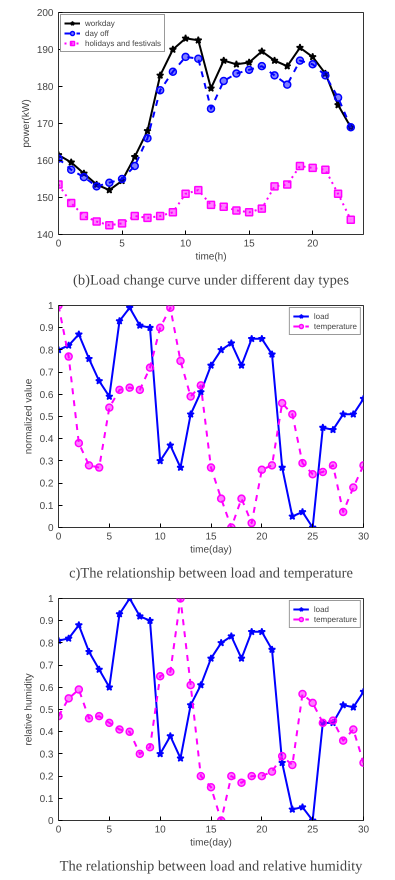 The image size is (395, 880). Describe the element at coordinates (45, 235) in the screenshot. I see `y-tick-label: 140` at that location.